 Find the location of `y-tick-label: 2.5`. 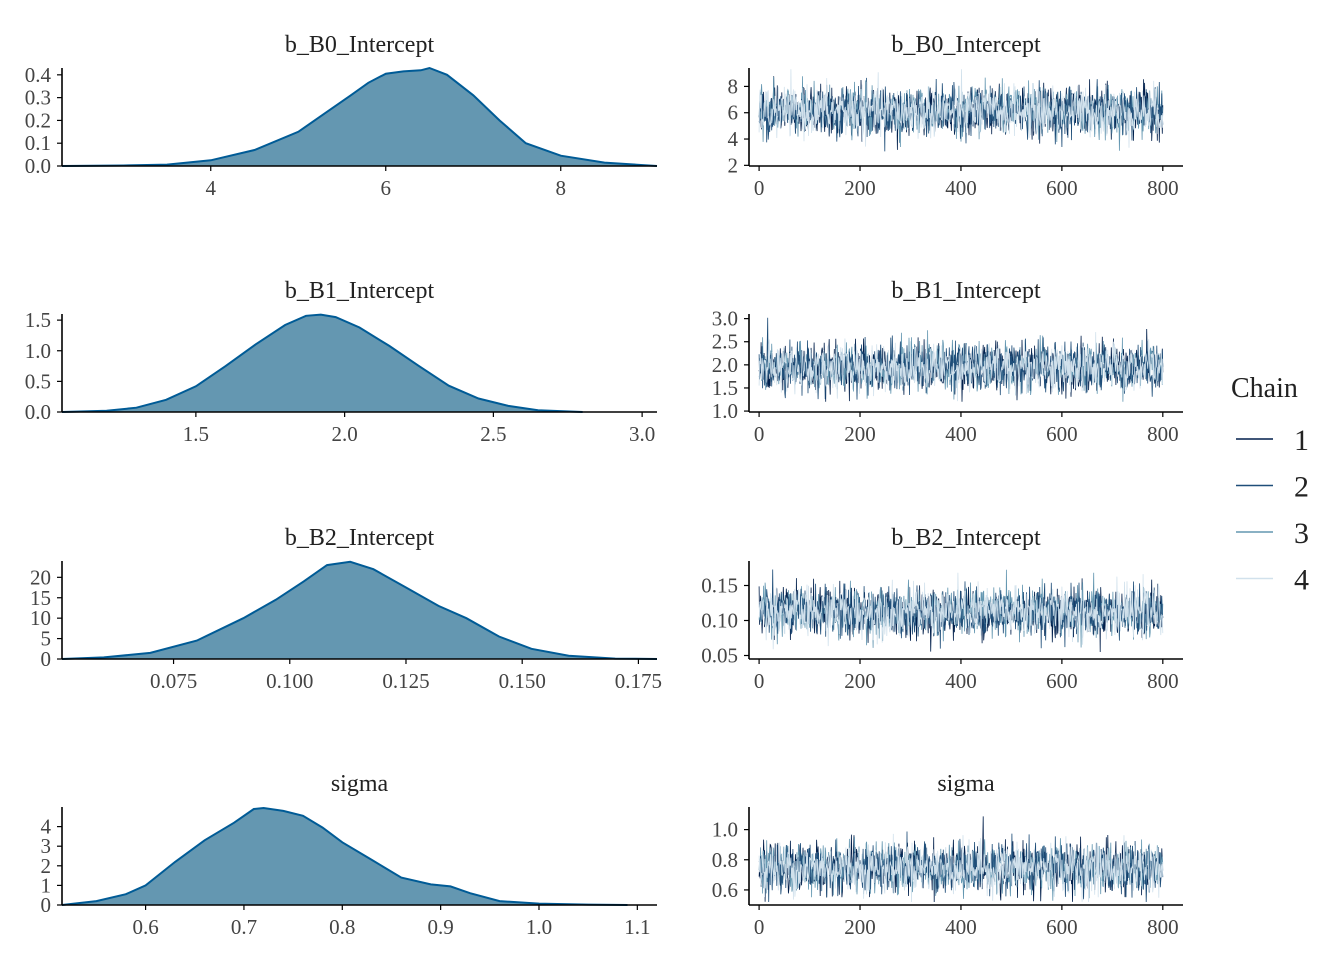

y-tick-label: 2.5 is located at coordinates (725, 342).